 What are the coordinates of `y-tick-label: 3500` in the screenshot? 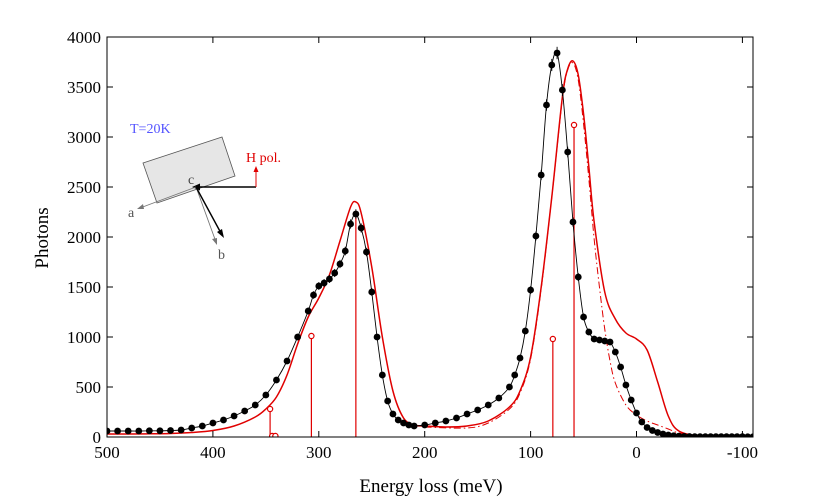 It's located at (84, 87).